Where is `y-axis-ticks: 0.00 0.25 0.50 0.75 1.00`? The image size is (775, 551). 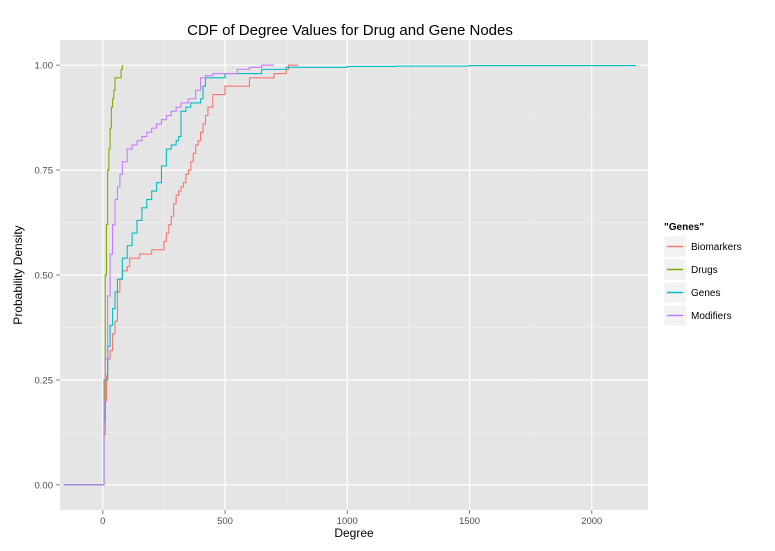
y-axis-ticks: 0.00 0.25 0.50 0.75 1.00 is located at coordinates (47, 276).